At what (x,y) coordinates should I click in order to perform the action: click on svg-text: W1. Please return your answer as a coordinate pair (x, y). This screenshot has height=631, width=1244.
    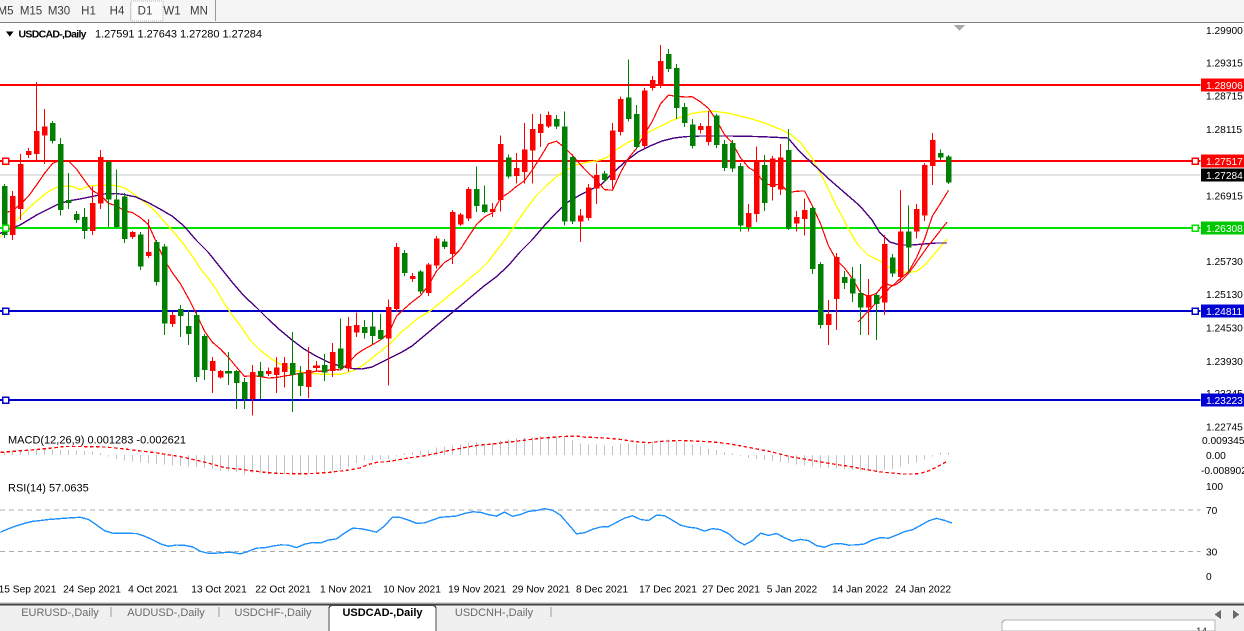
    Looking at the image, I should click on (171, 12).